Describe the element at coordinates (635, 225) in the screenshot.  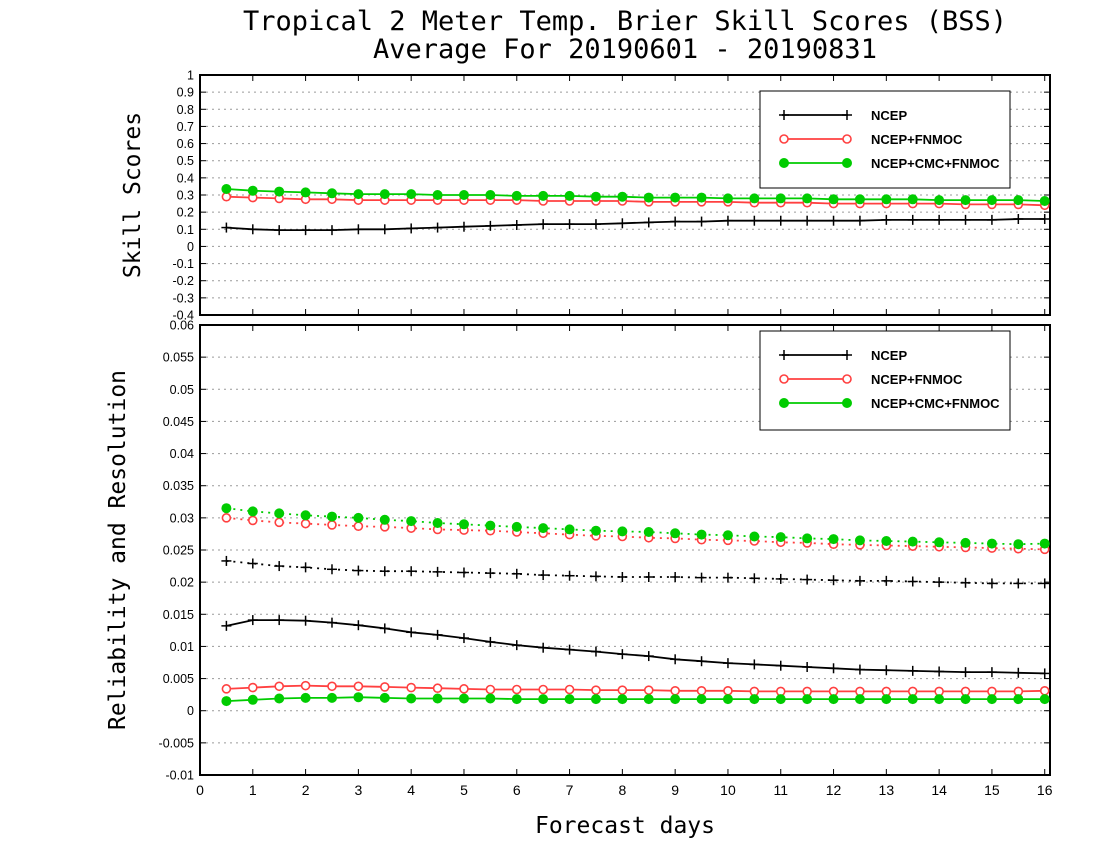
I see `series-ncep` at that location.